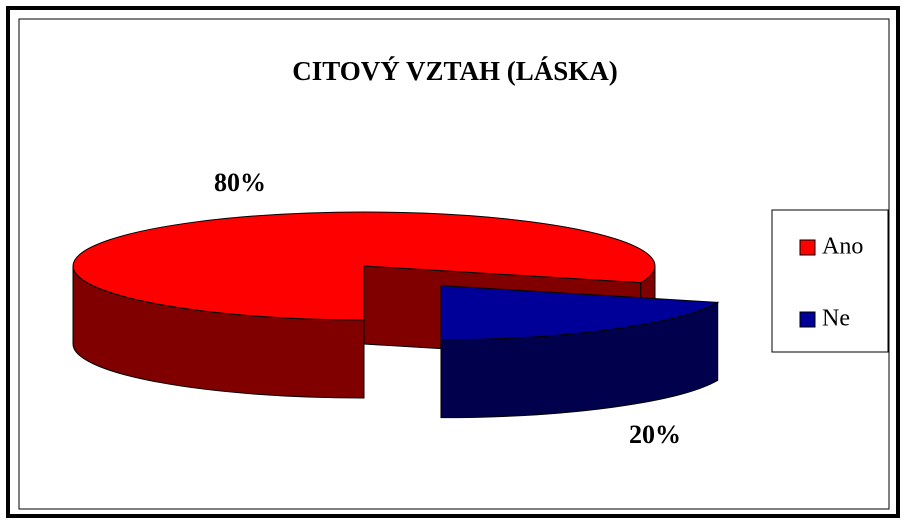 The width and height of the screenshot is (908, 525). I want to click on legend, so click(830, 281).